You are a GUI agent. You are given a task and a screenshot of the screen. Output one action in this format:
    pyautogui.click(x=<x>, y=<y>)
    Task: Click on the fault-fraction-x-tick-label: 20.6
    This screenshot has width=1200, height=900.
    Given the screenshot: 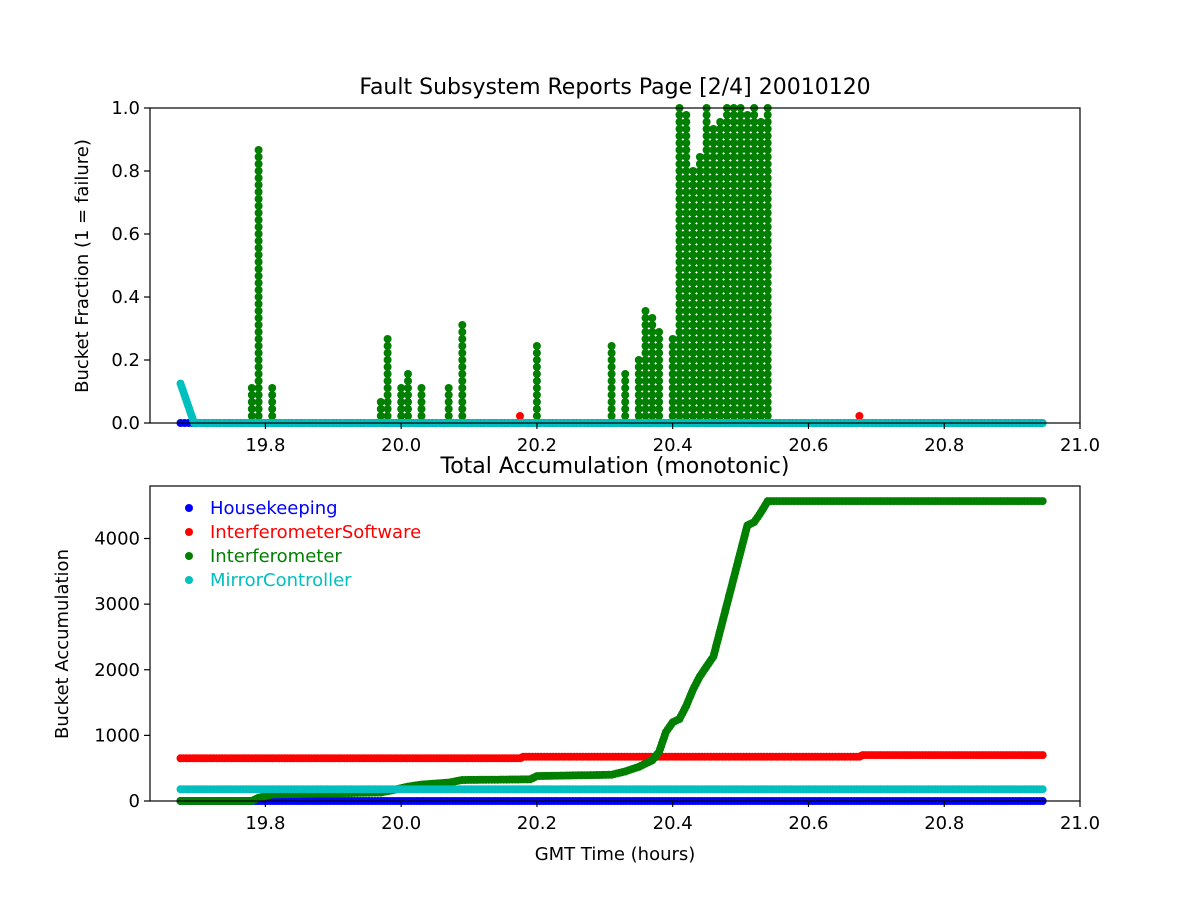 What is the action you would take?
    pyautogui.click(x=808, y=445)
    